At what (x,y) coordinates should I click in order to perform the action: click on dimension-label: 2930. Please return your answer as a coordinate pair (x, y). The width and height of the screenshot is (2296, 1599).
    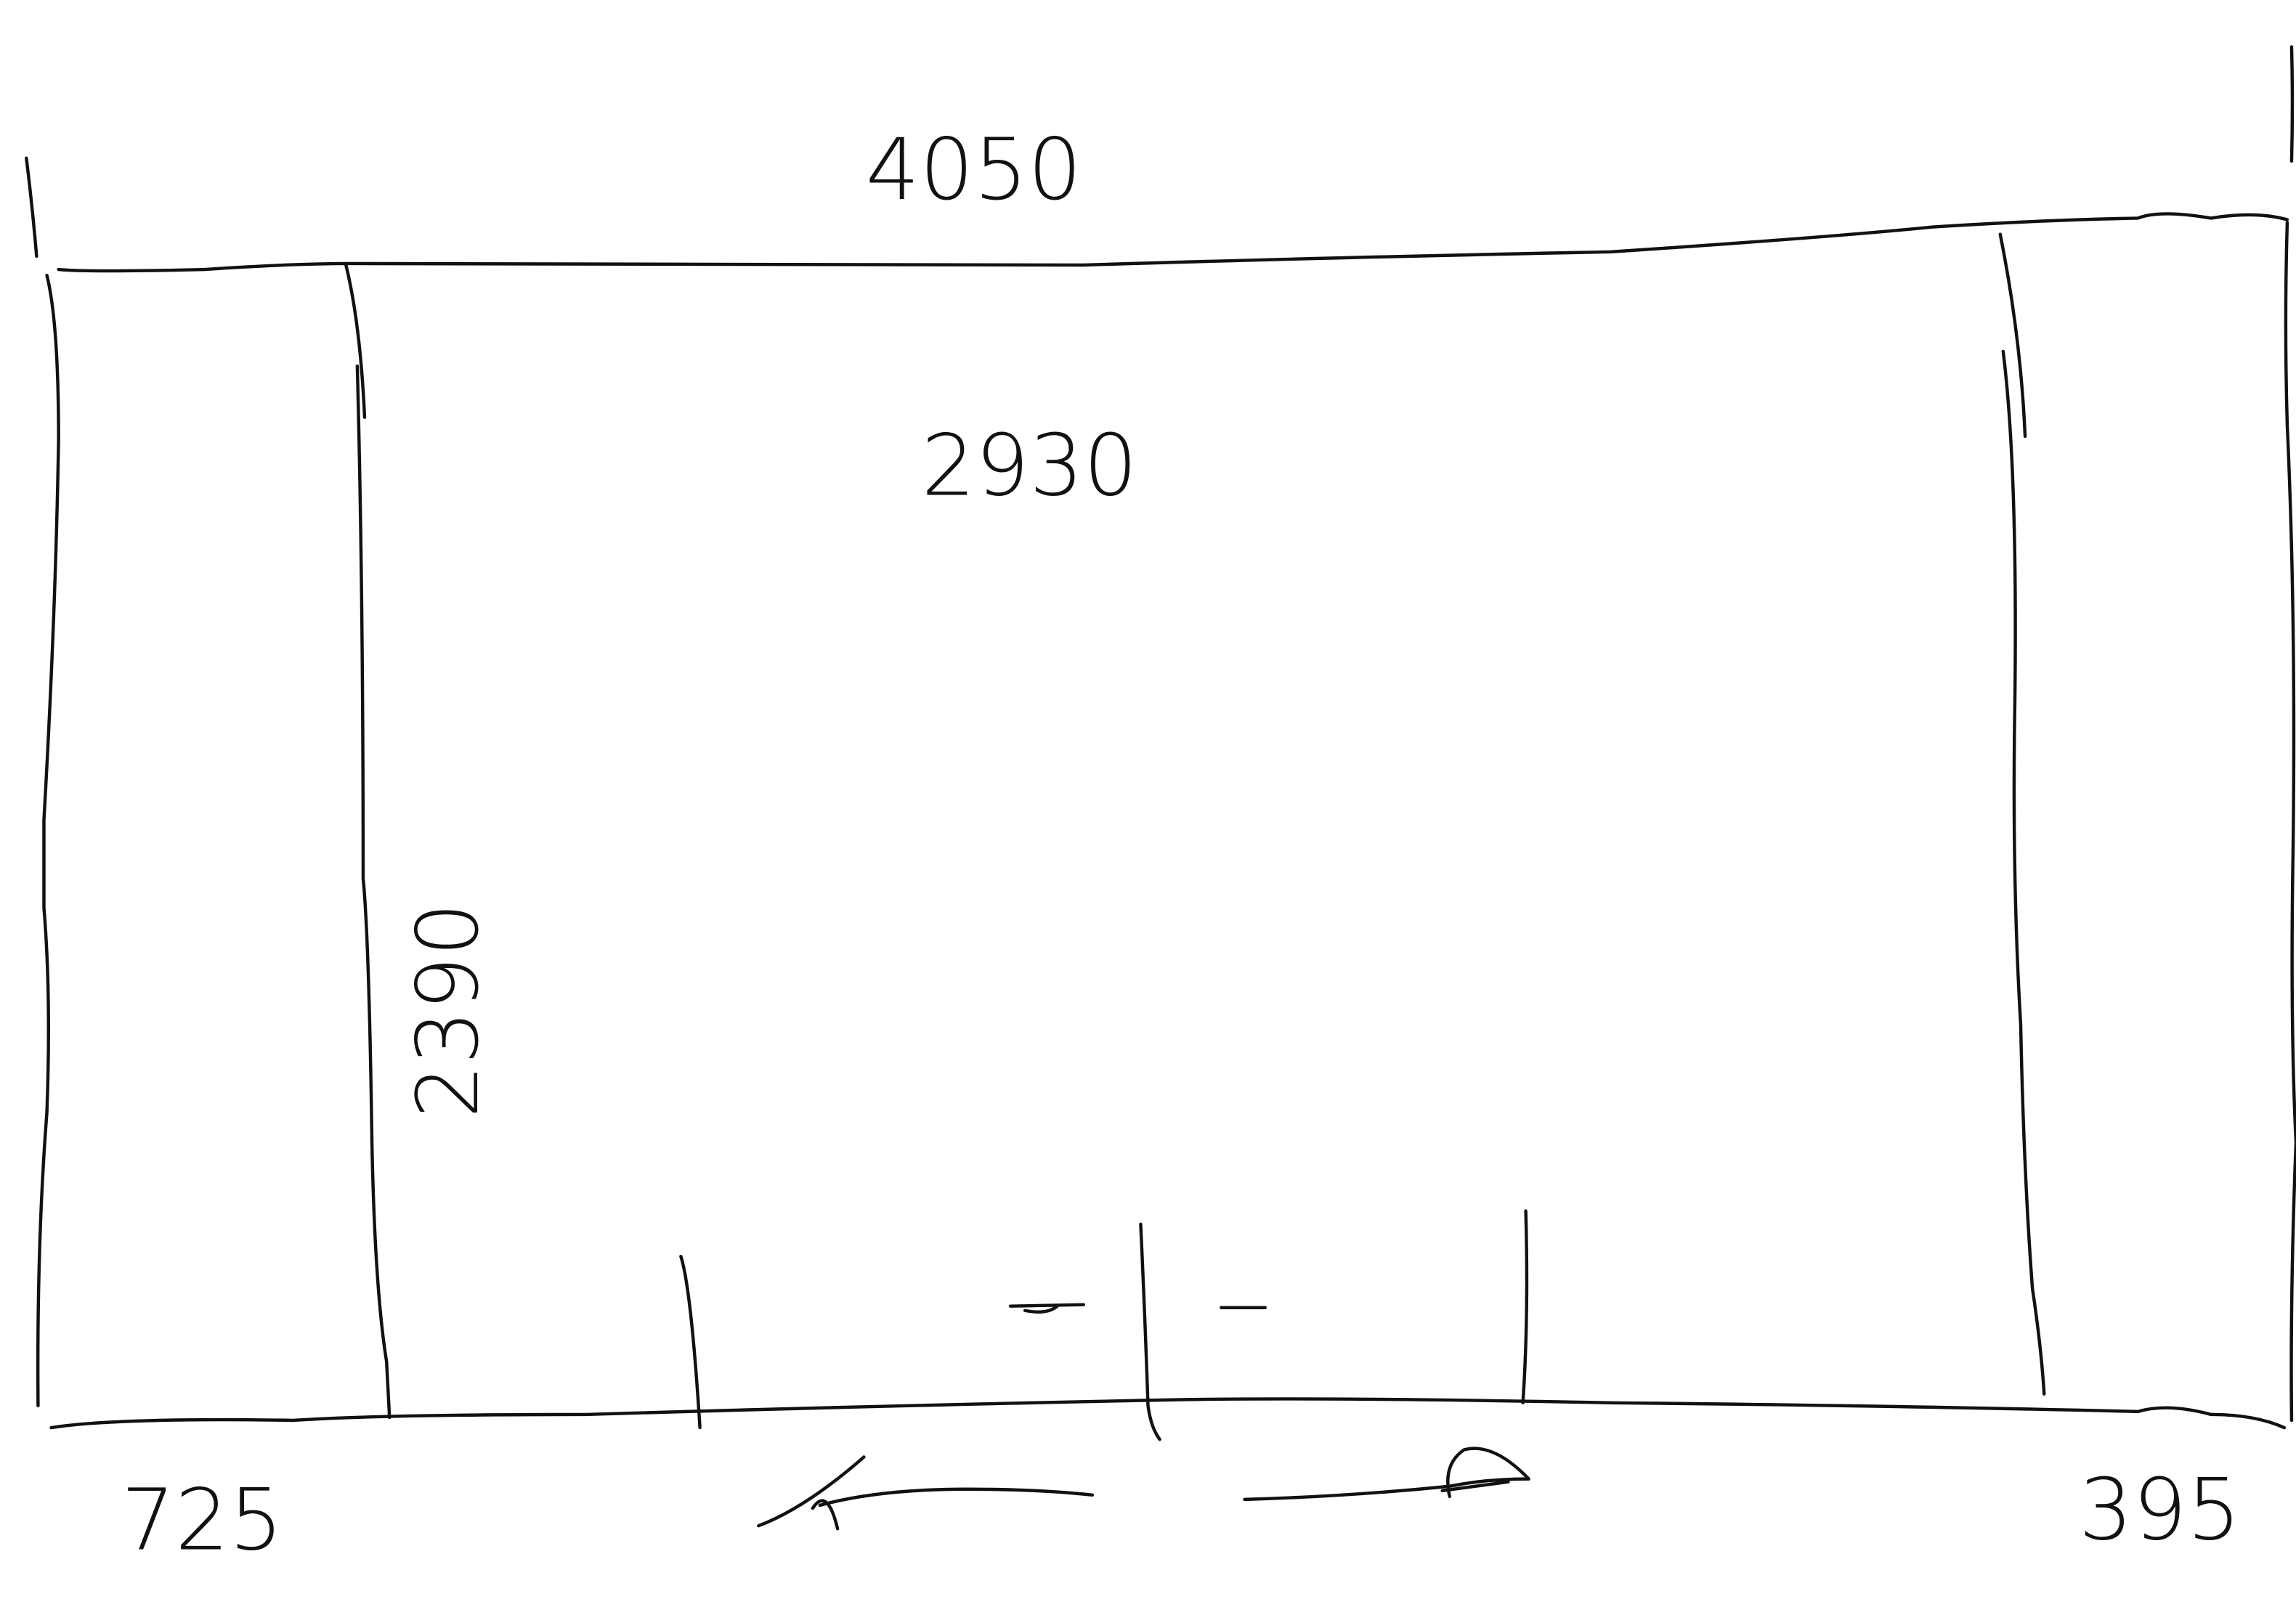
    Looking at the image, I should click on (1029, 466).